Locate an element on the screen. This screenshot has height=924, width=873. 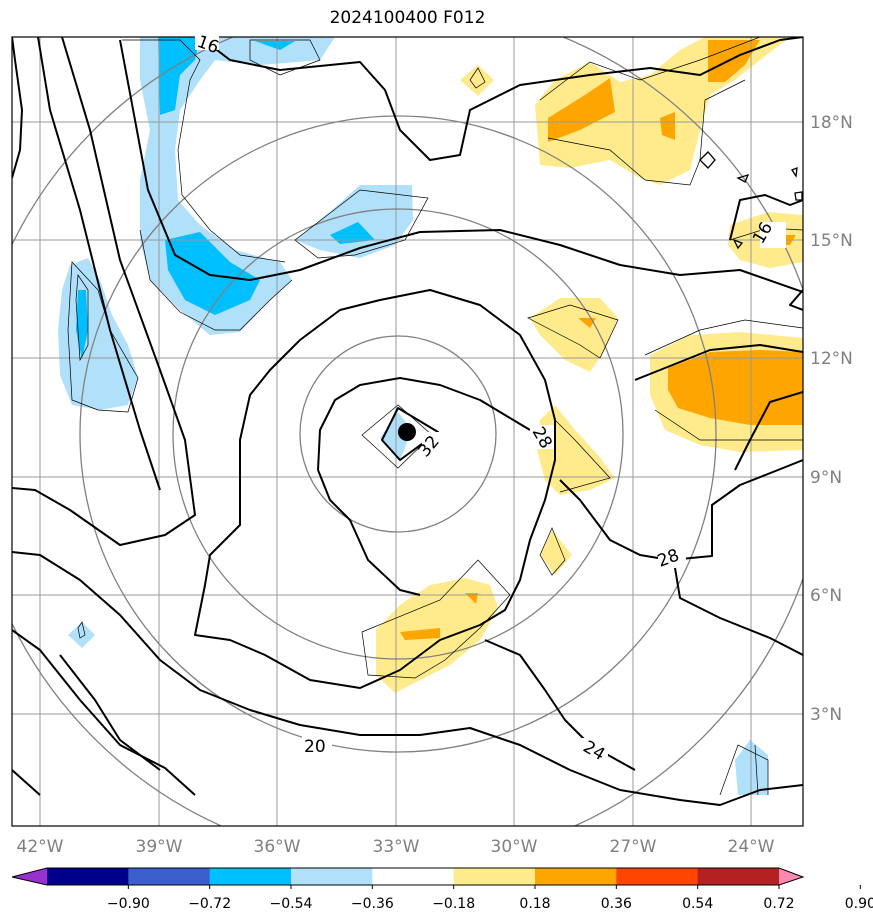
small-contours is located at coordinates (751, 200).